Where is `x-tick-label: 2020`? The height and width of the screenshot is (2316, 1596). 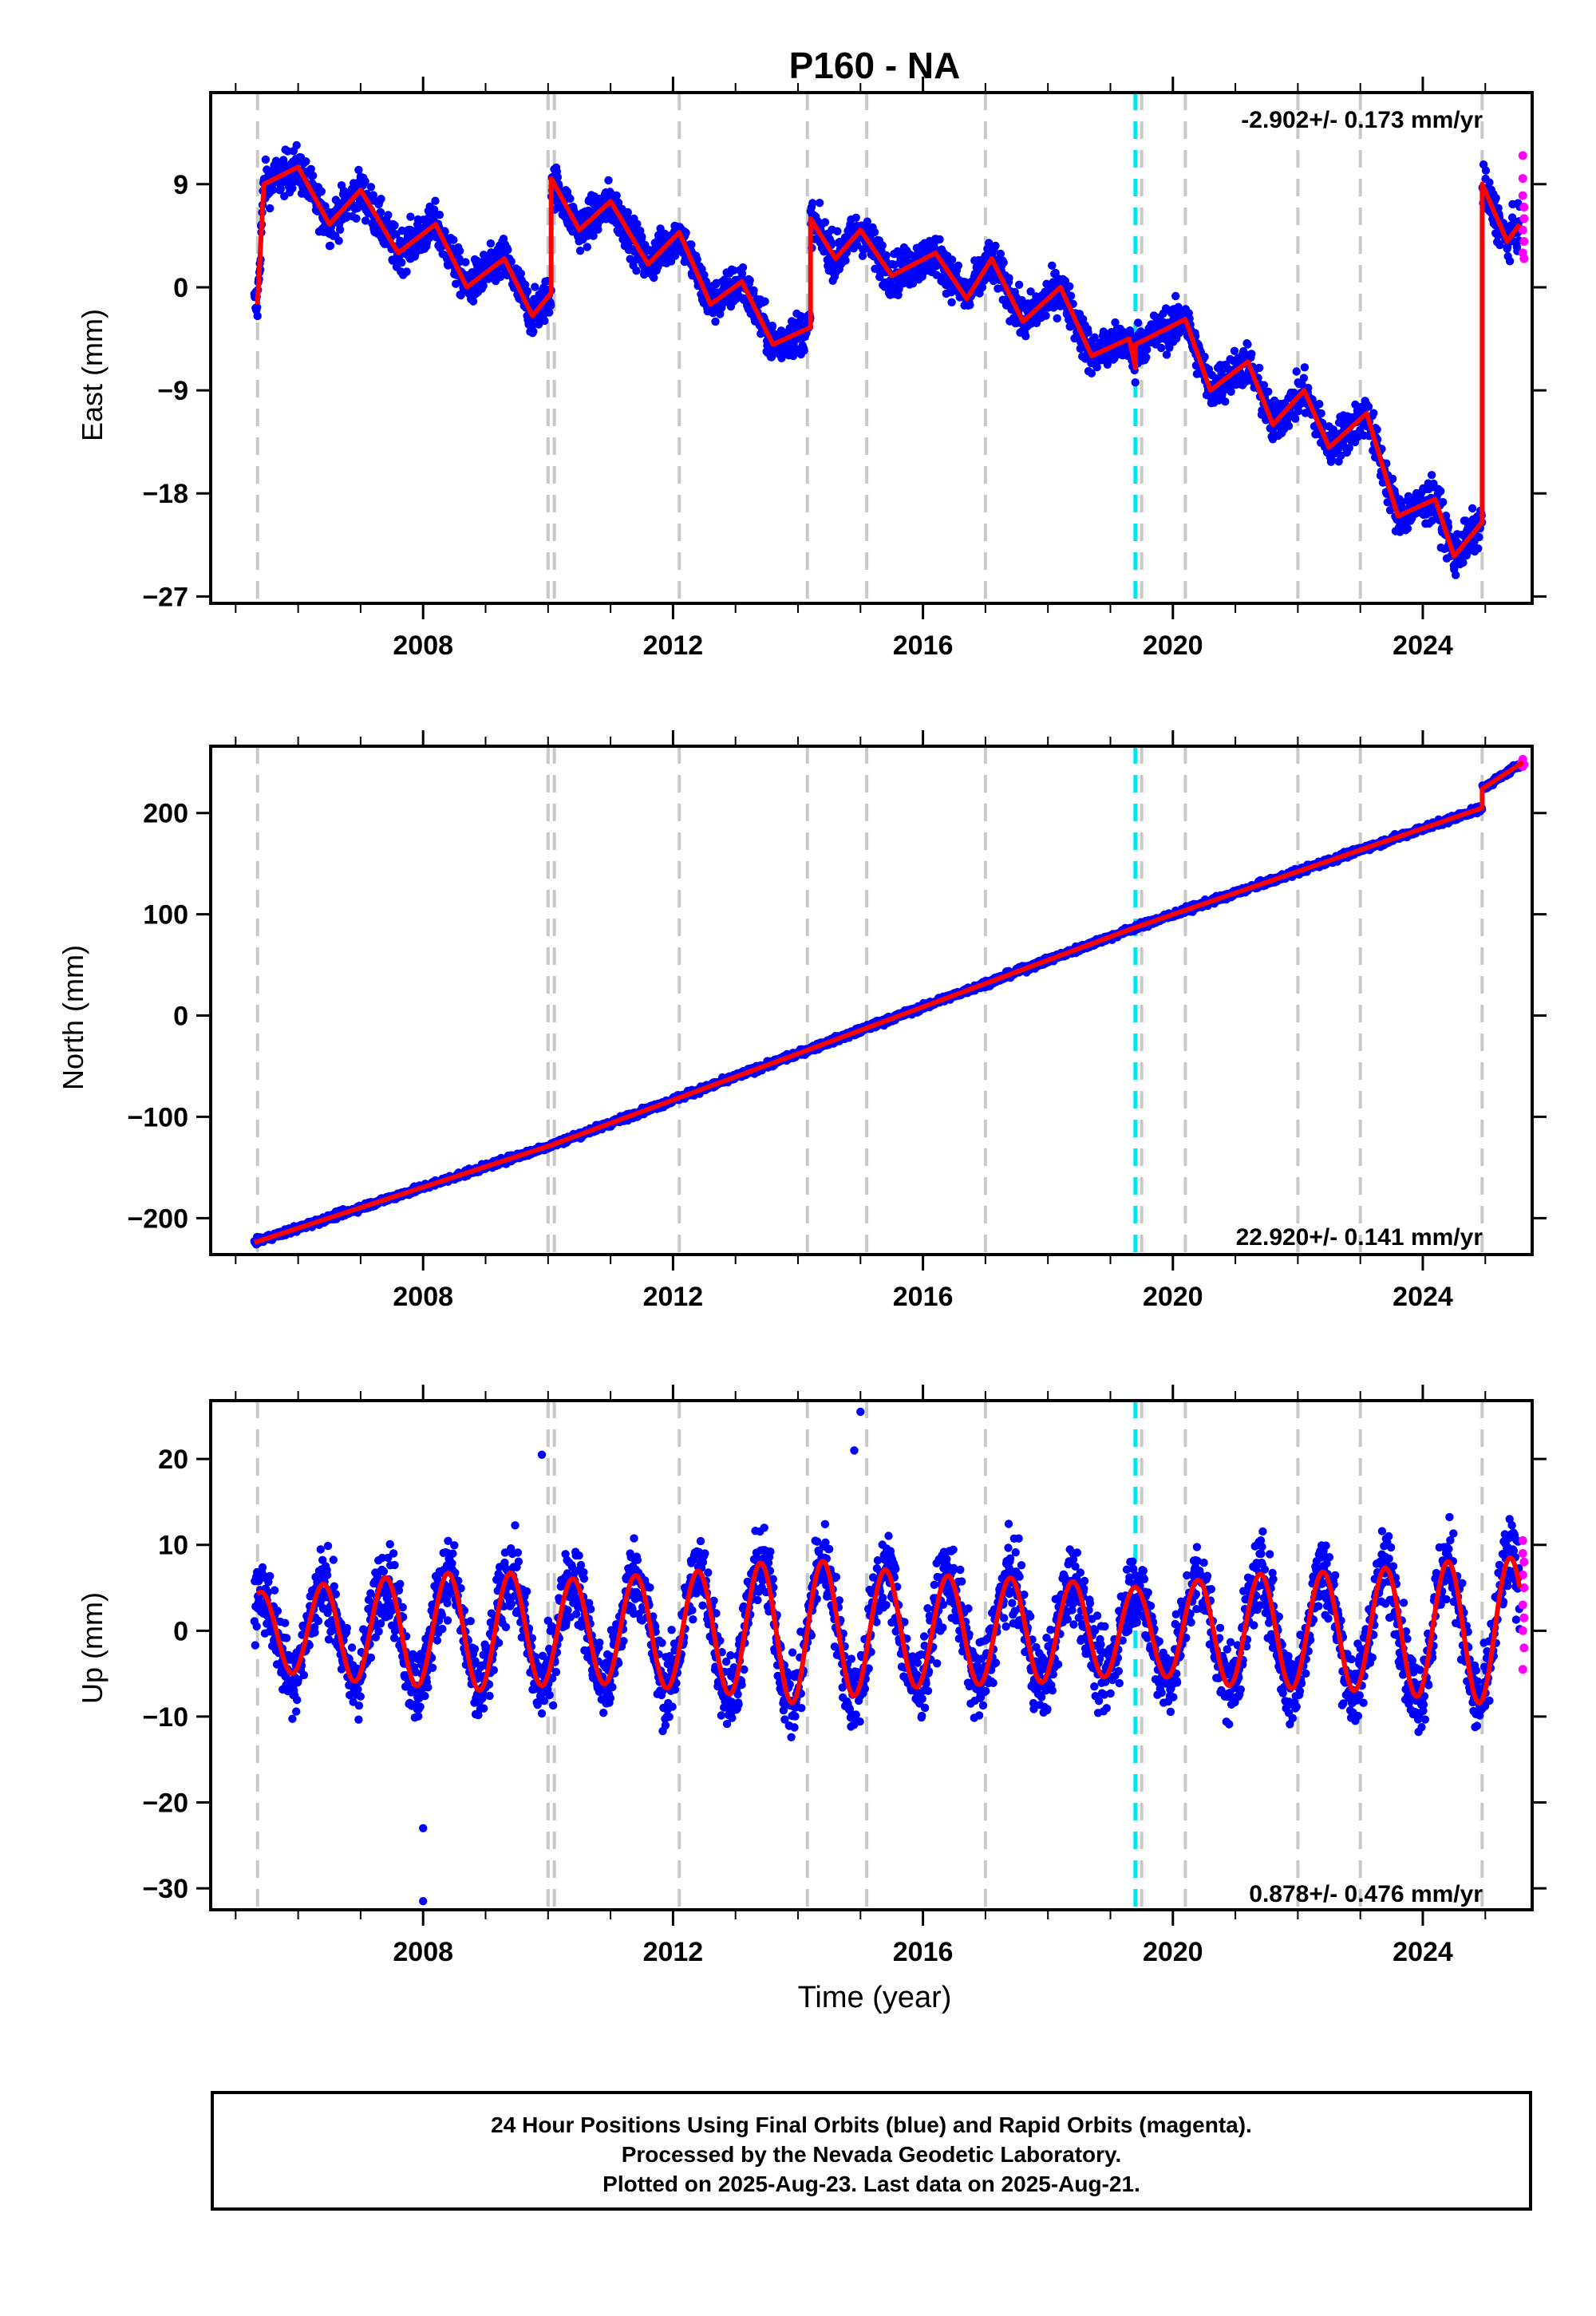
x-tick-label: 2020 is located at coordinates (1173, 645).